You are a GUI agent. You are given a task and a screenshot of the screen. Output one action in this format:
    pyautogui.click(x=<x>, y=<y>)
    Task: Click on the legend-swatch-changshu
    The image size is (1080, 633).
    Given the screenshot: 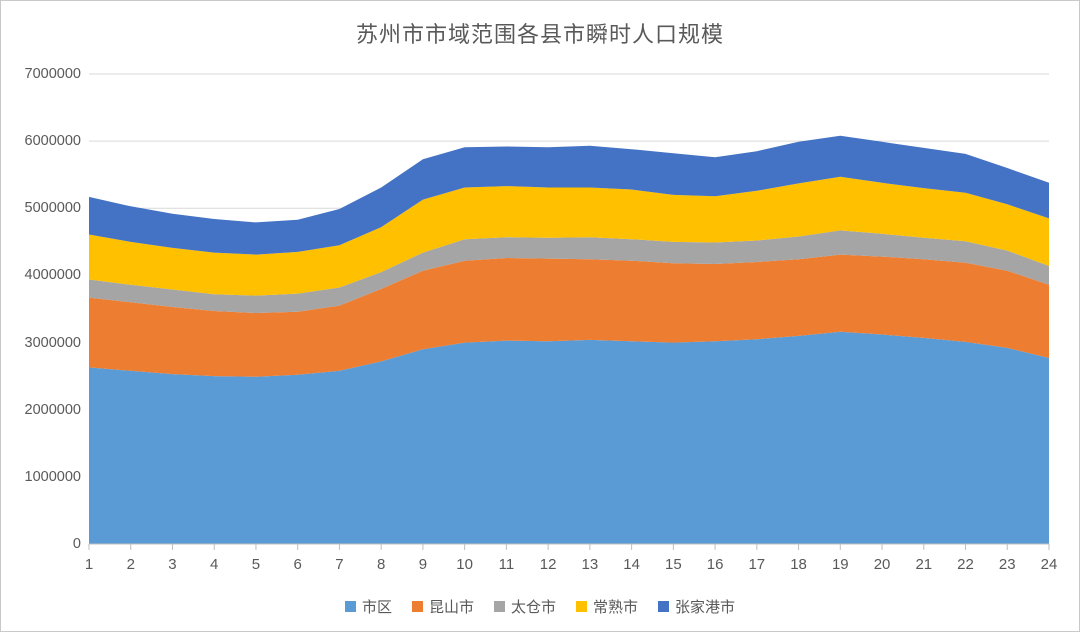 What is the action you would take?
    pyautogui.click(x=581, y=606)
    